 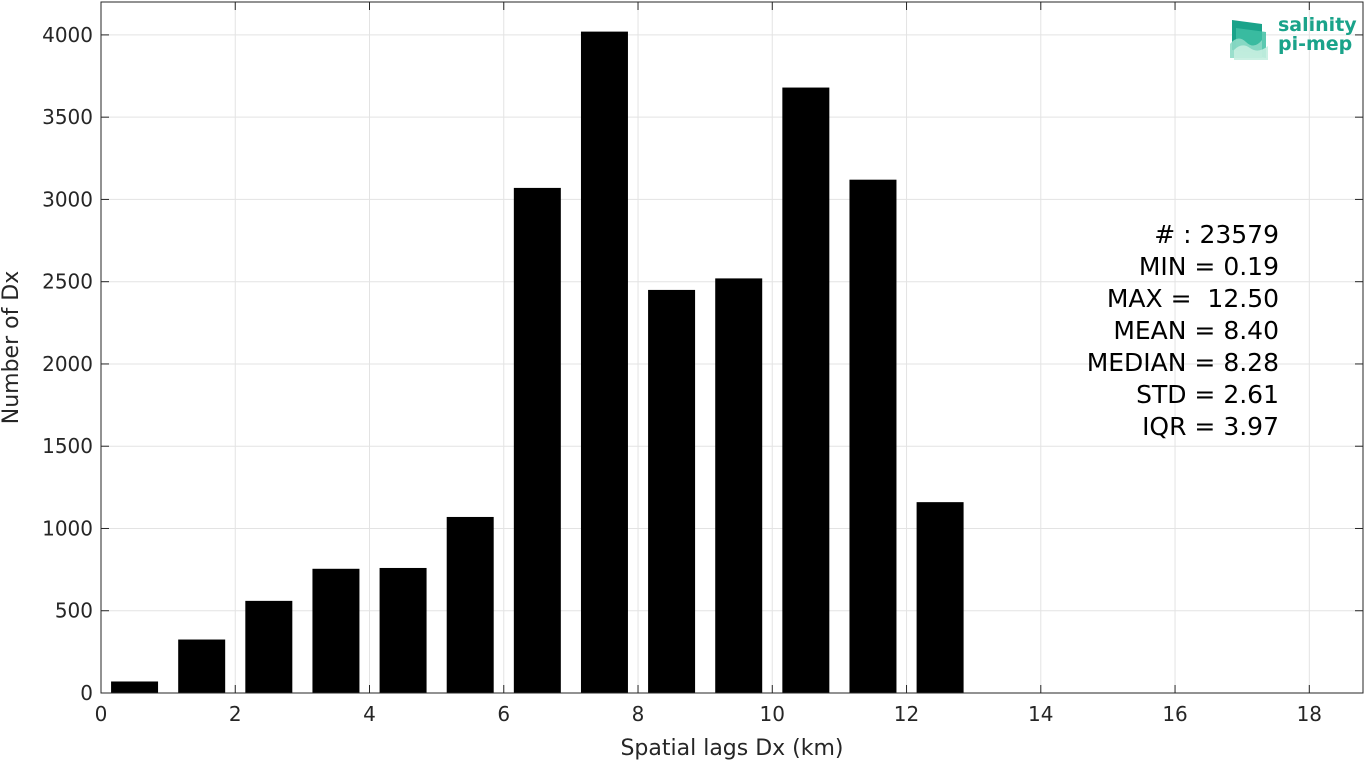 What do you see at coordinates (1315, 44) in the screenshot?
I see `logo-line-2: pi-mep` at bounding box center [1315, 44].